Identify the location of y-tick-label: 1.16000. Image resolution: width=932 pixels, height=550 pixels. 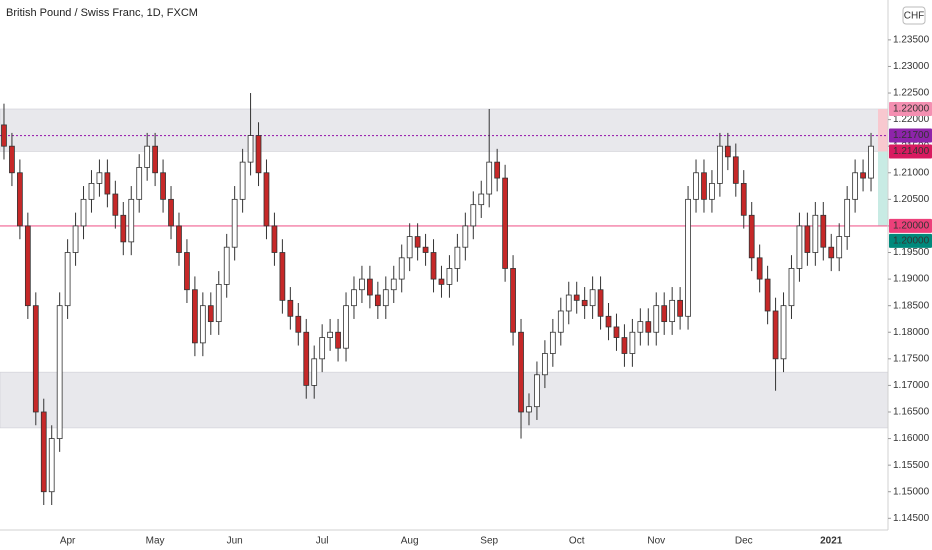
(911, 438).